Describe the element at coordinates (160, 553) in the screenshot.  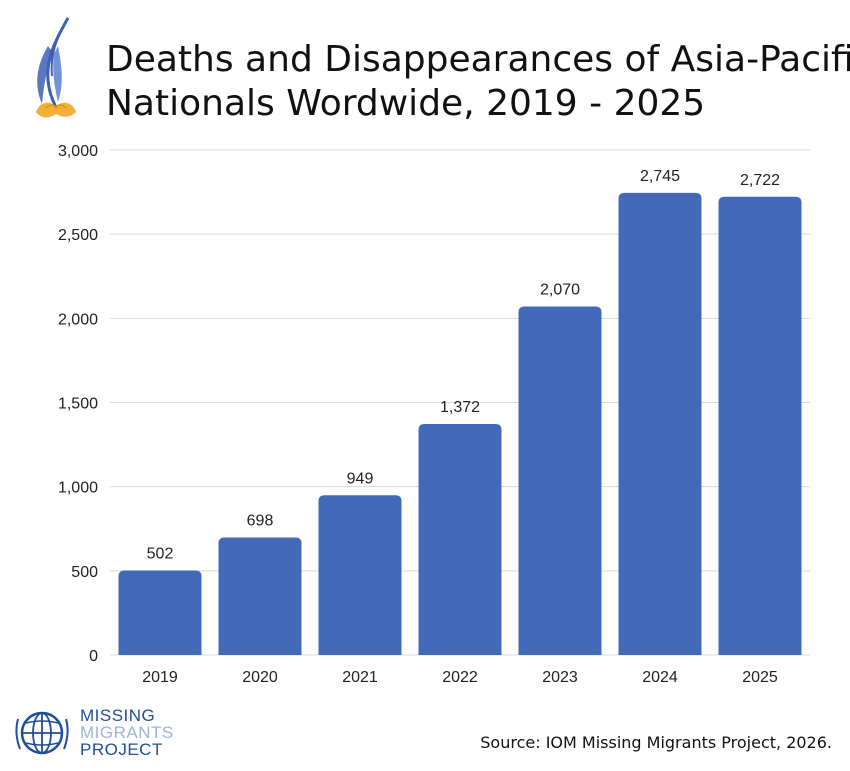
I see `data-label-2019: 502` at that location.